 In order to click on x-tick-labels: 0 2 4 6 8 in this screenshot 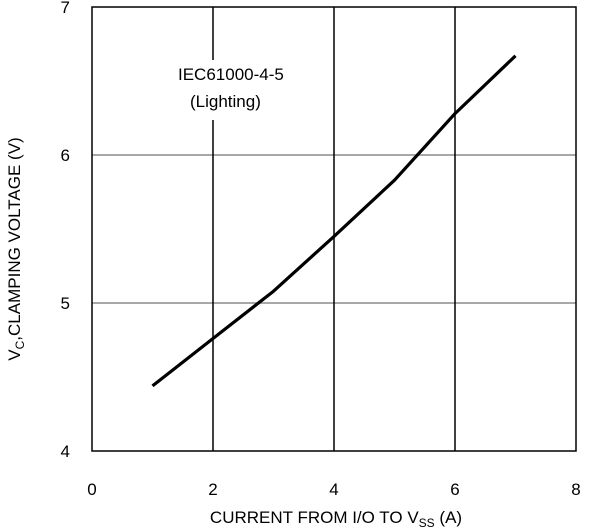, I will do `click(333, 489)`.